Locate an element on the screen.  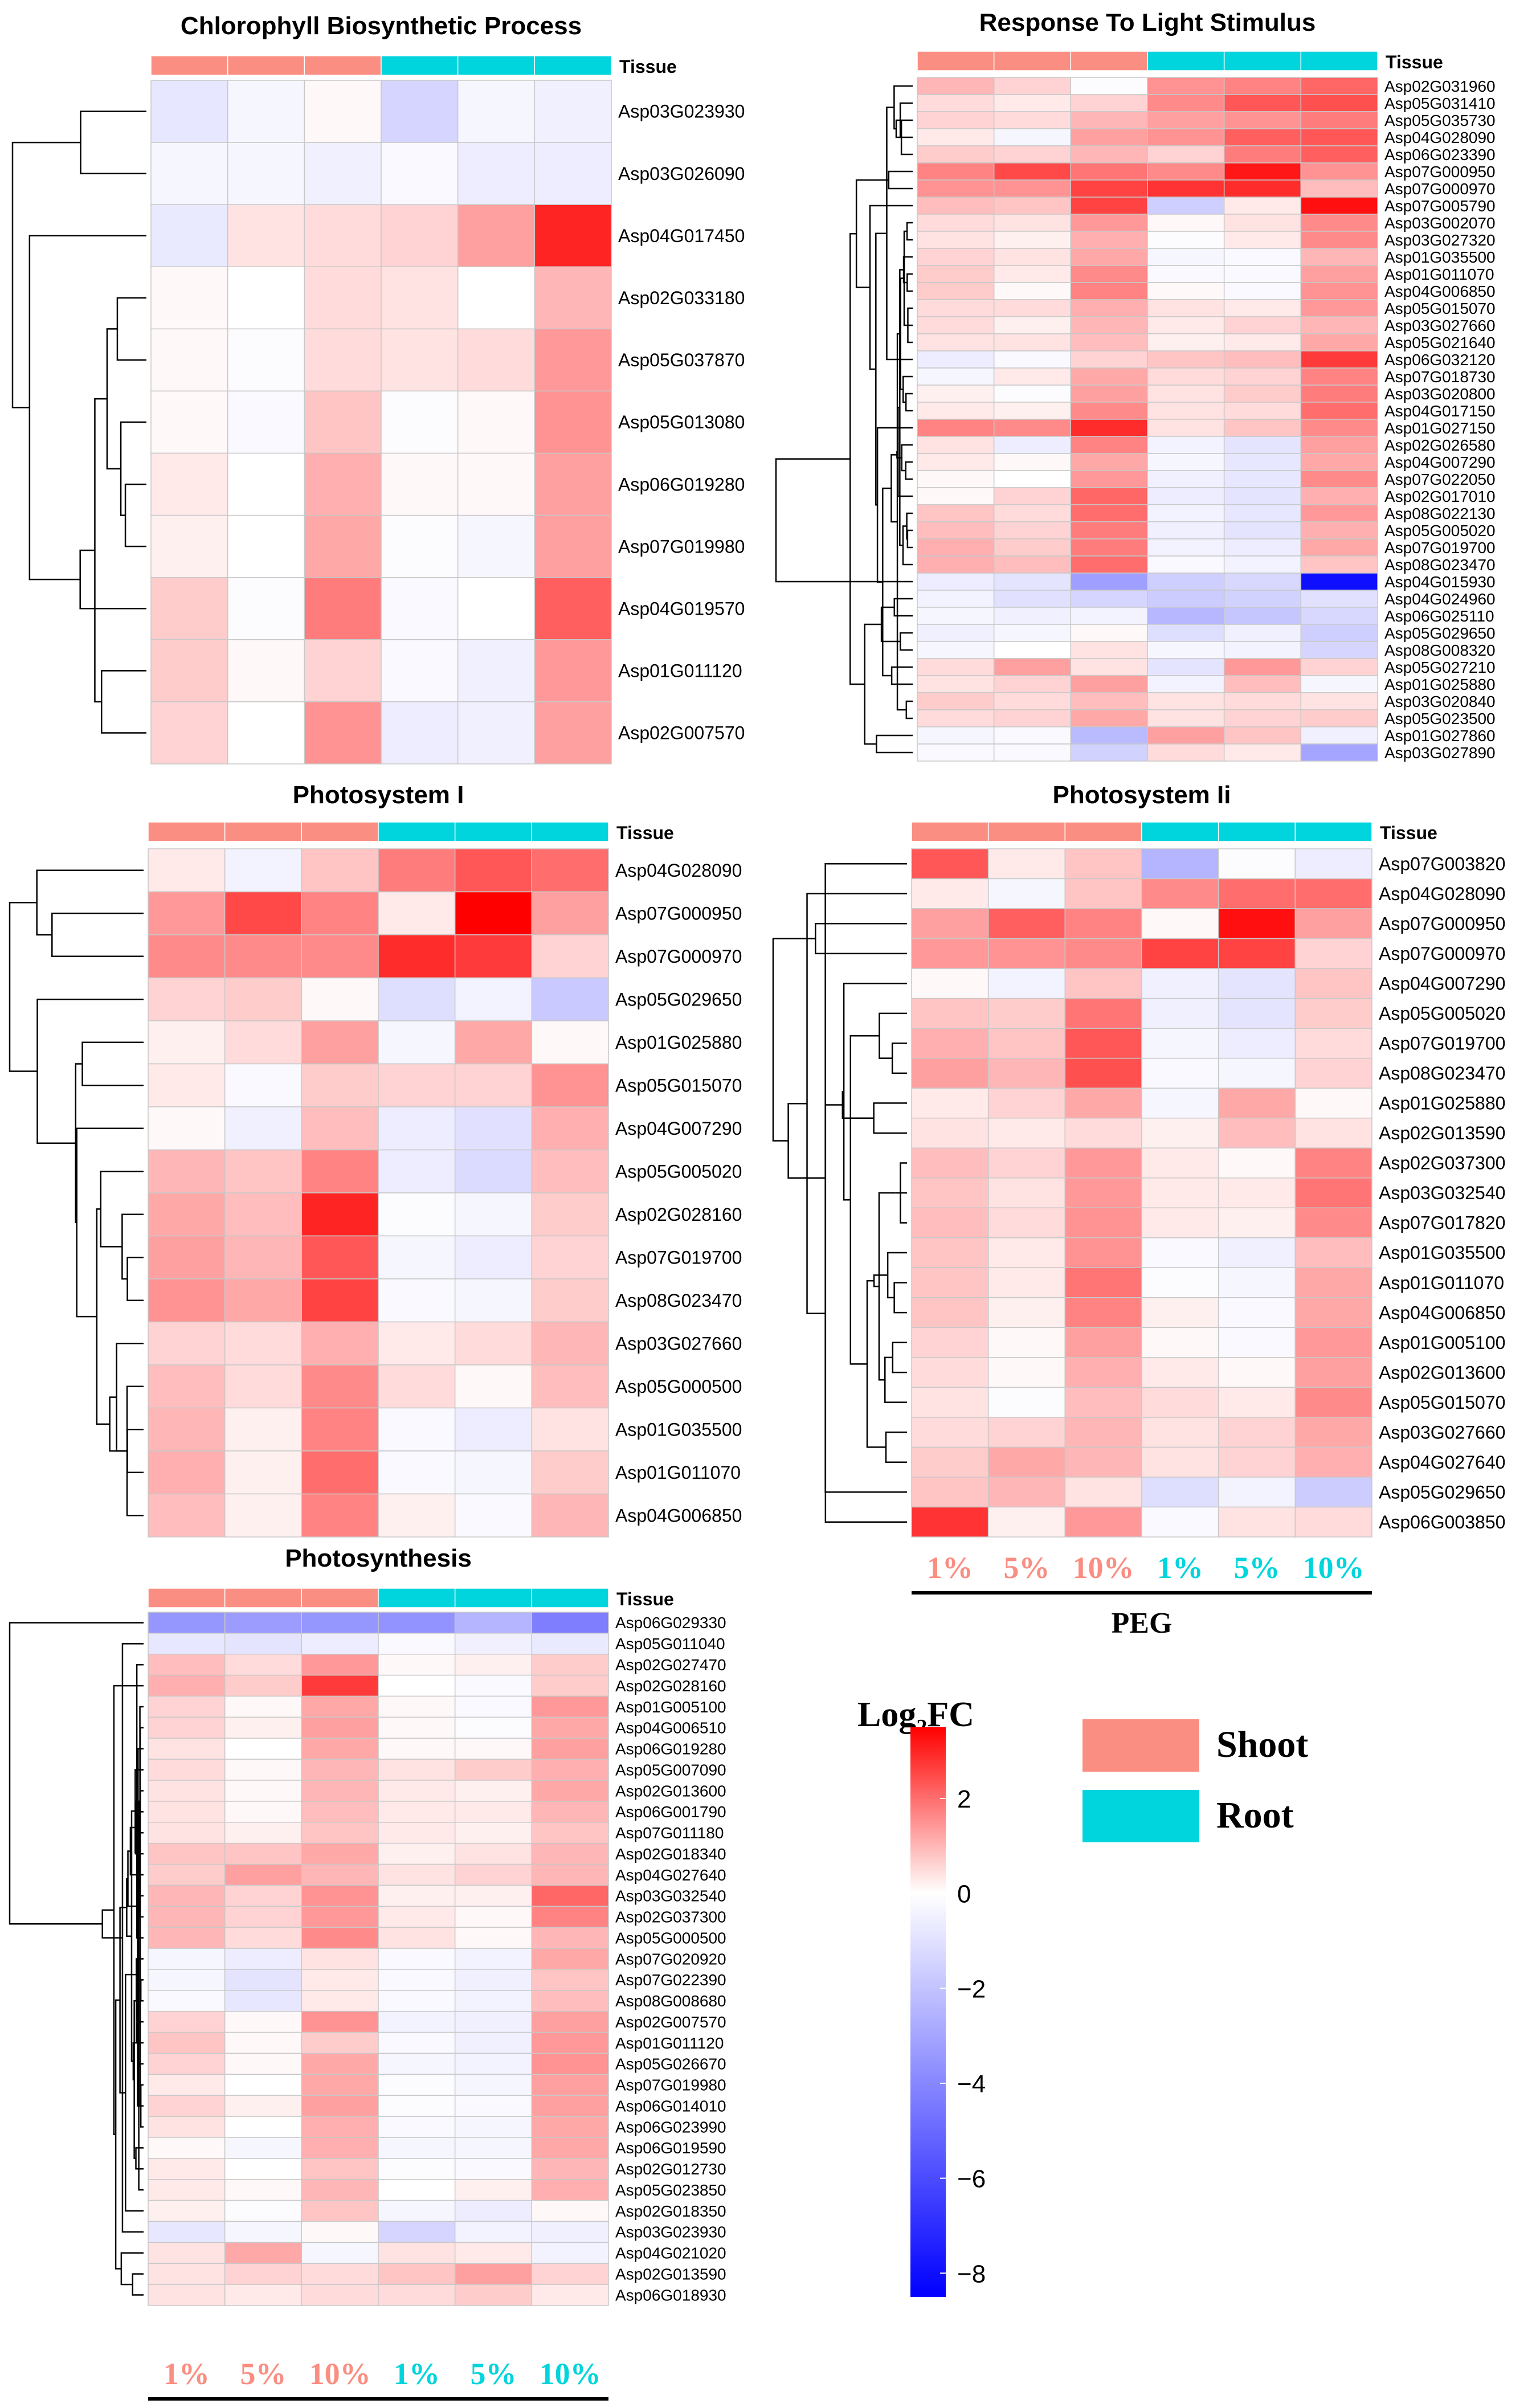
colour-key: Log2FC 2 0 −2 −4 −6 −8 Shoot Root is located at coordinates (1082, 1996).